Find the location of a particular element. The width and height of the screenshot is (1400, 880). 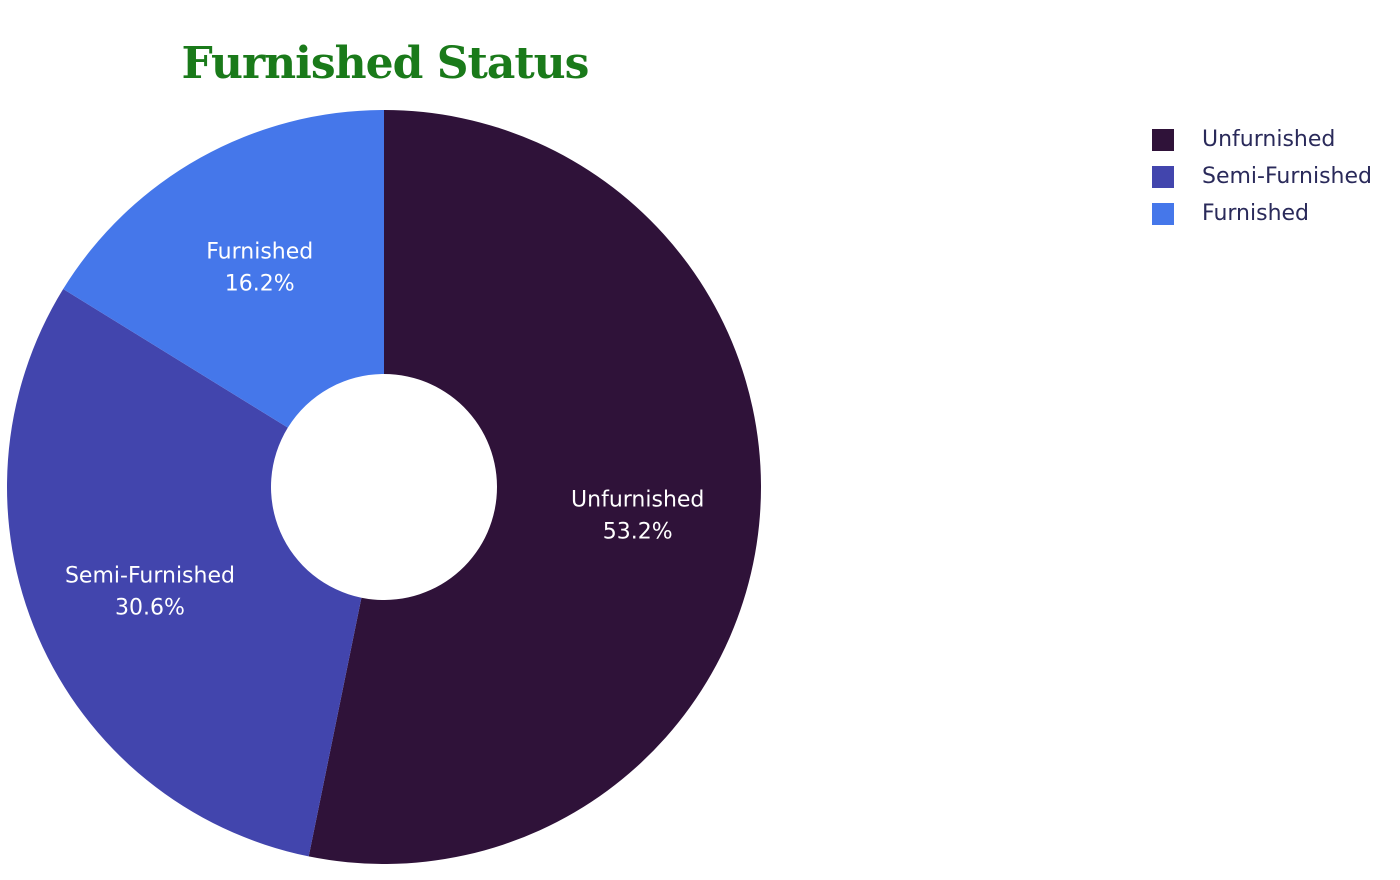

slice-label-furnished: Furnished is located at coordinates (259, 251).